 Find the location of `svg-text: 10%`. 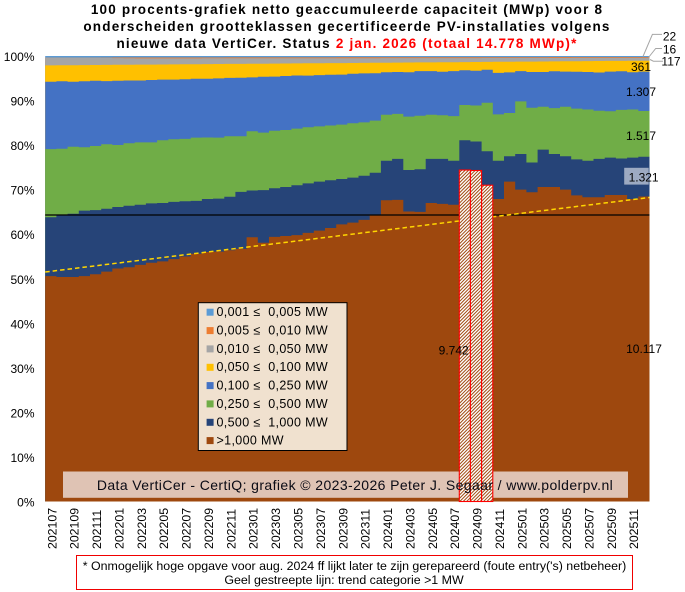

svg-text: 10% is located at coordinates (22, 458).